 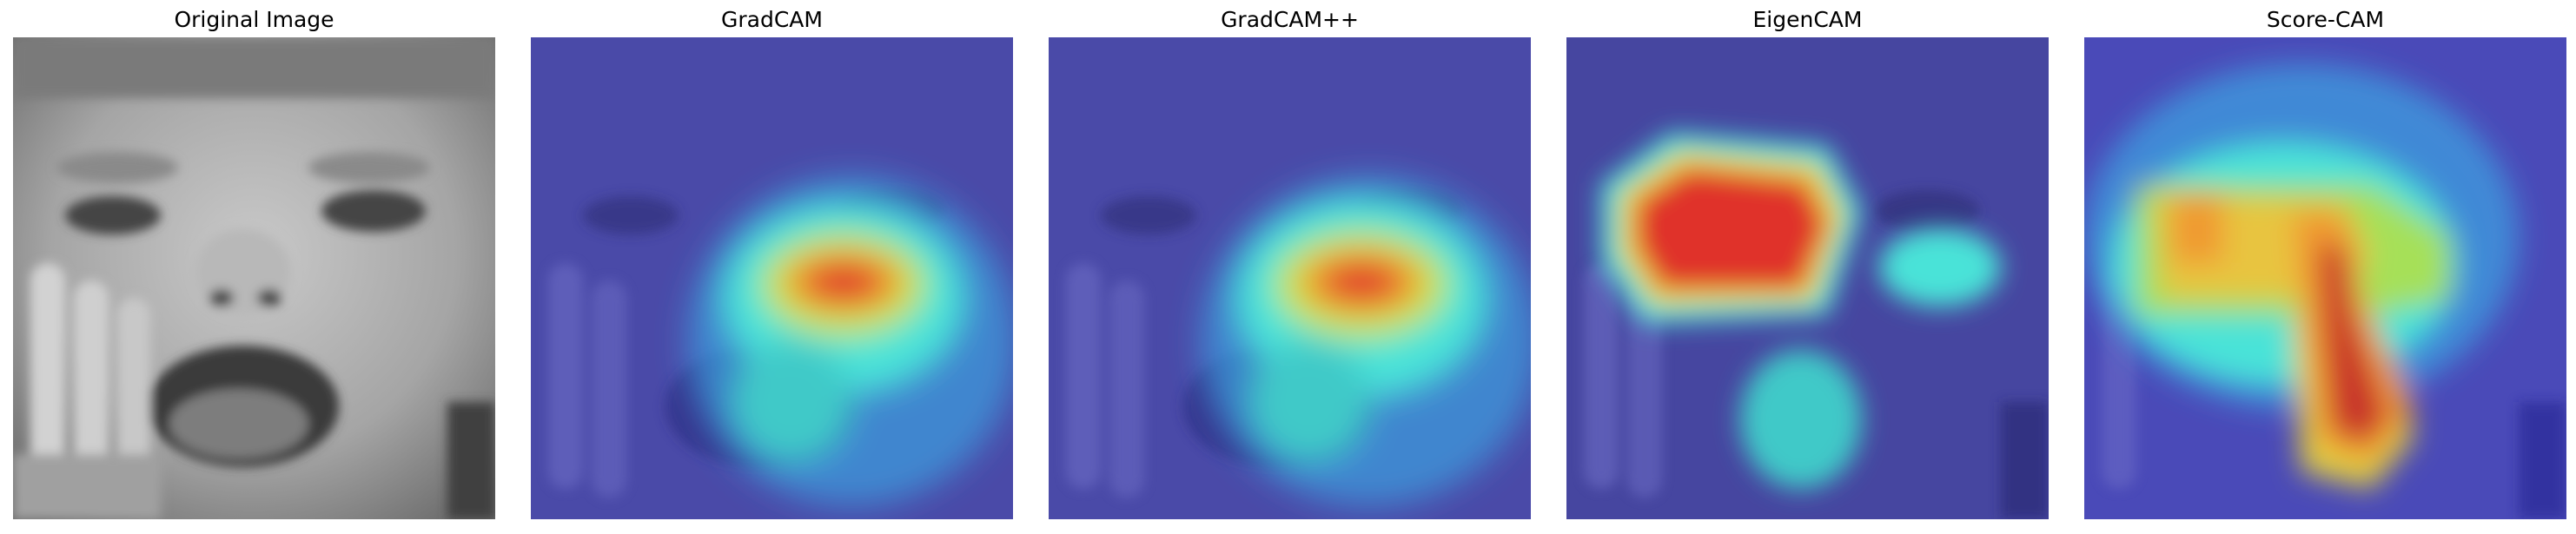 What do you see at coordinates (1290, 20) in the screenshot?
I see `panel-title: GradCAM++` at bounding box center [1290, 20].